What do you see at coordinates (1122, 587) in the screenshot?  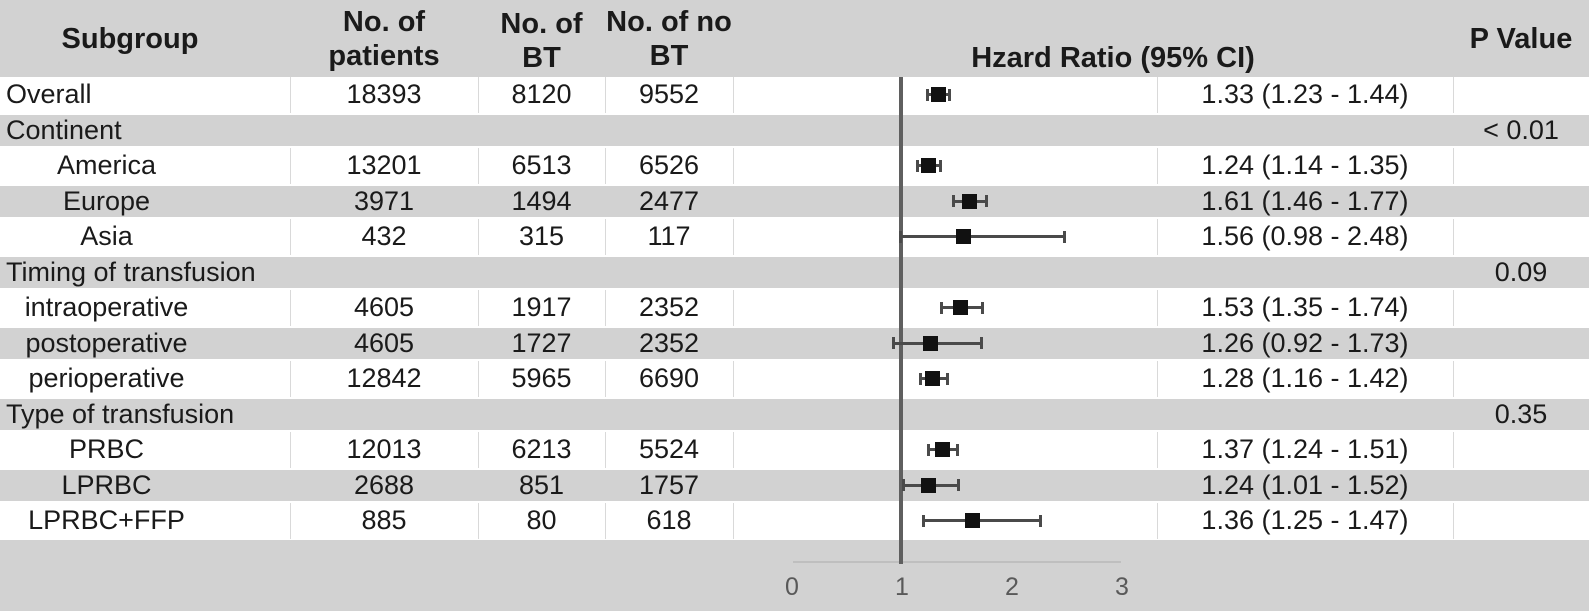 I see `x-axis-tick-label: 3` at bounding box center [1122, 587].